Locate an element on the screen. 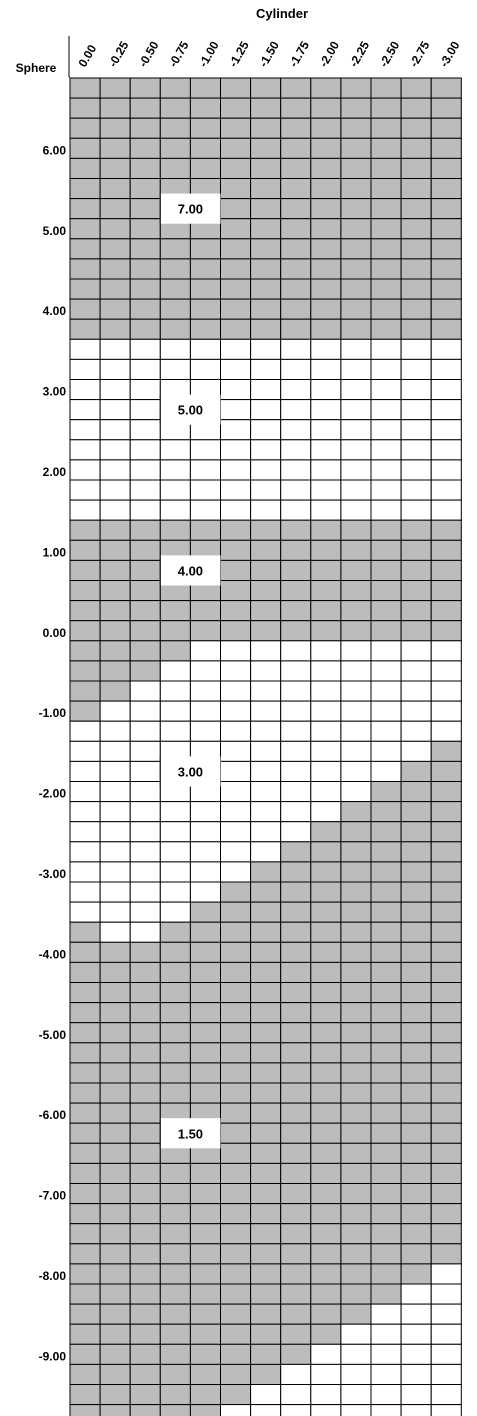  zone-label: 1.50 is located at coordinates (190, 1133).